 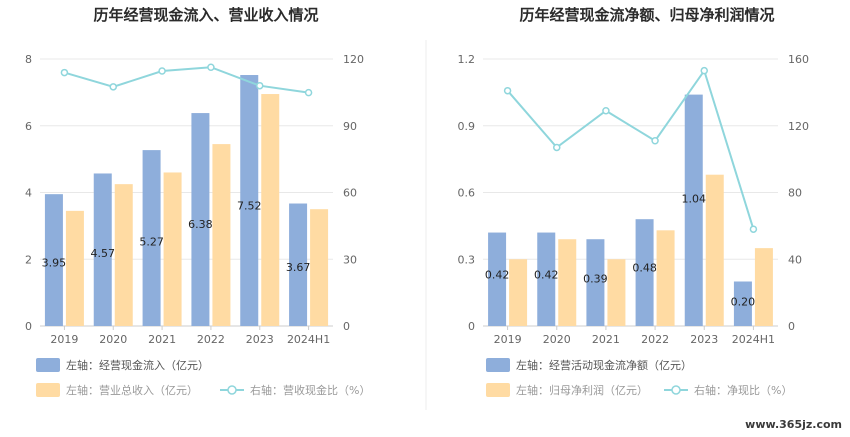 What do you see at coordinates (467, 193) in the screenshot?
I see `left-axis-tick-label: 0.6` at bounding box center [467, 193].